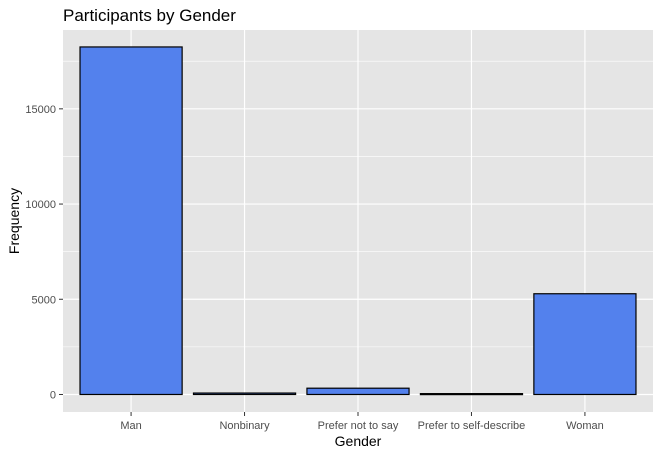 Image resolution: width=659 pixels, height=456 pixels. Describe the element at coordinates (358, 391) in the screenshot. I see `bar-prefer-not-to-say` at that location.